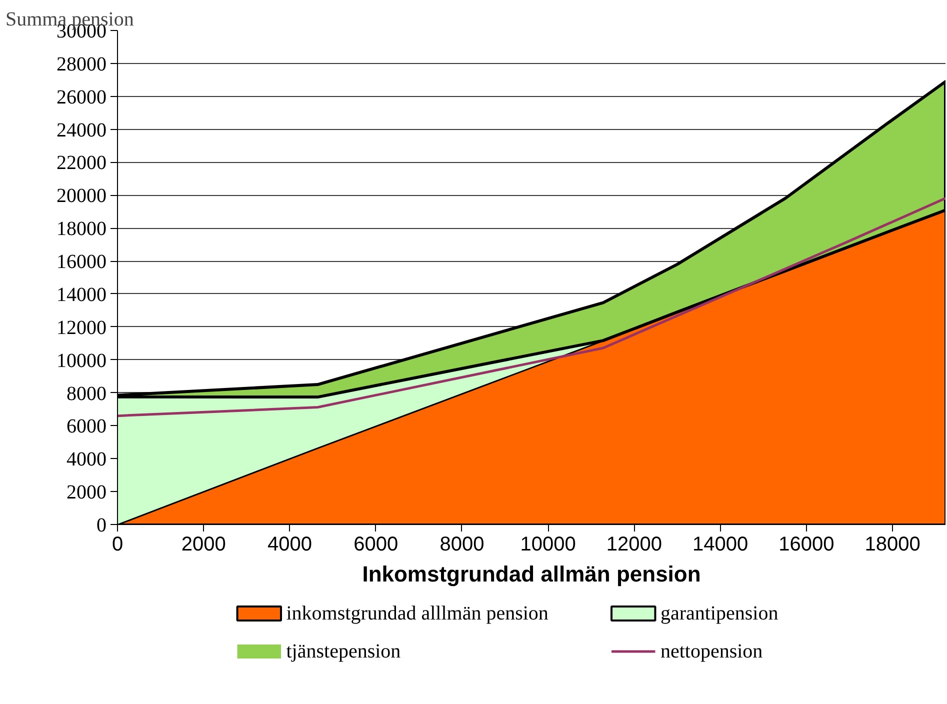 Image resolution: width=947 pixels, height=704 pixels. Describe the element at coordinates (81, 361) in the screenshot. I see `y-tick-label: 10000` at that location.